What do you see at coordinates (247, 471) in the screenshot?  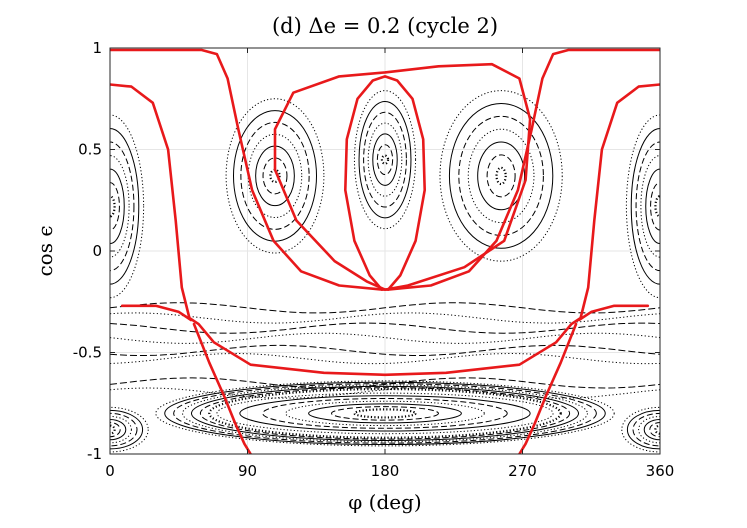 I see `x-tick-label: 90` at bounding box center [247, 471].